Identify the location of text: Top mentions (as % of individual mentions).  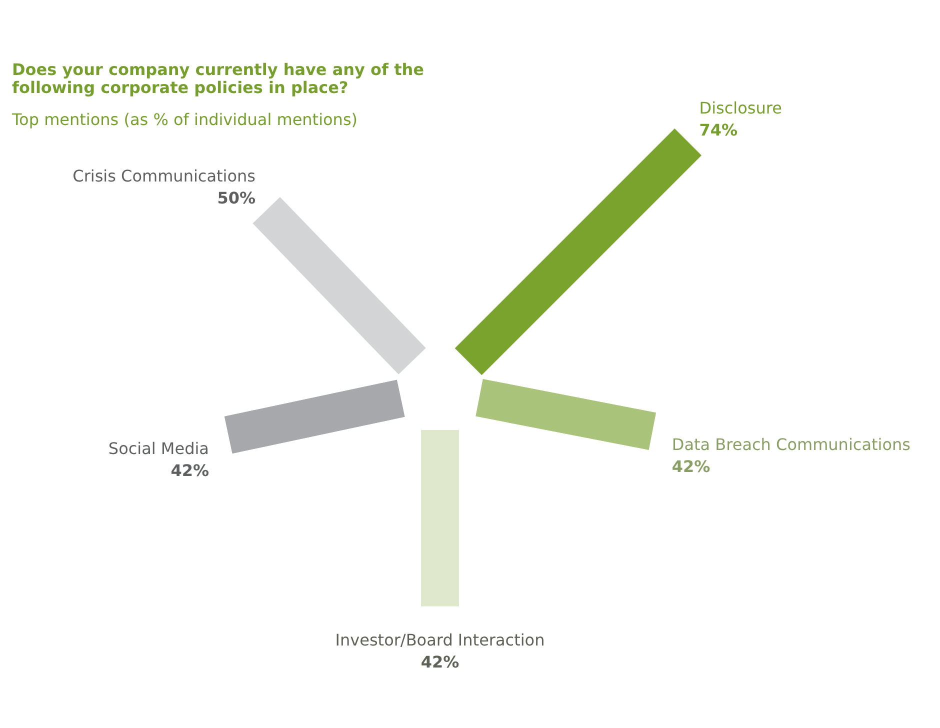
(184, 119).